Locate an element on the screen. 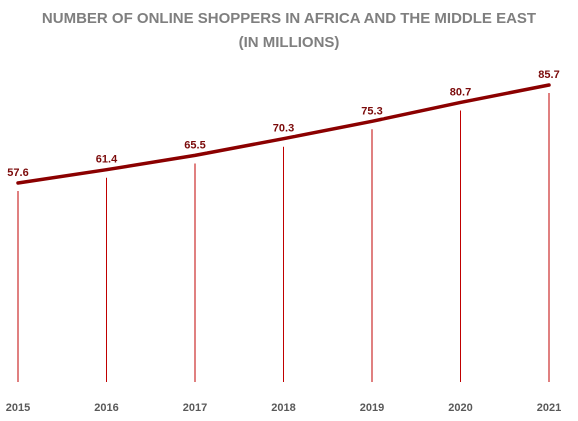 The image size is (578, 421). data-label: 70.3 is located at coordinates (283, 129).